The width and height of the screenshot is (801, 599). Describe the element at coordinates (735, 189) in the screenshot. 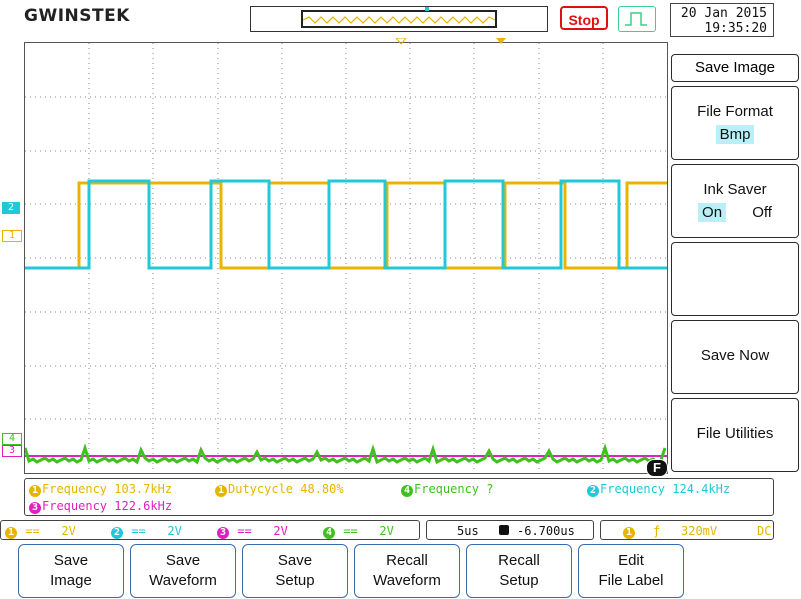

I see `ink-saver-label: Ink Saver` at that location.